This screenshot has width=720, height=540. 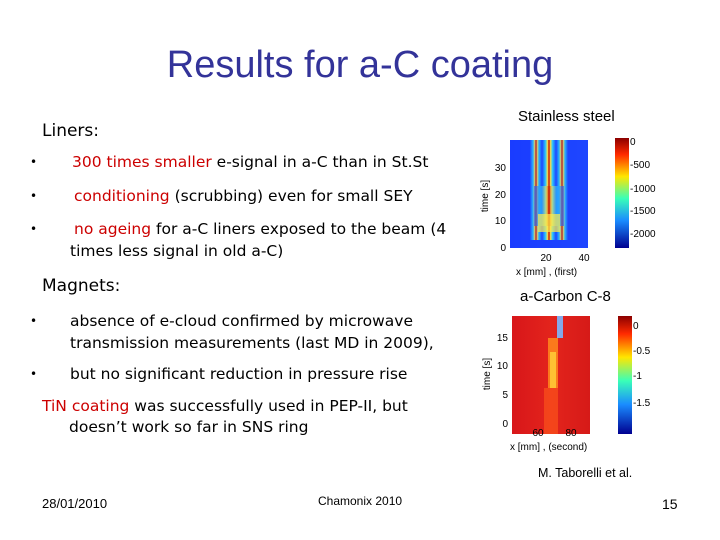 I want to click on x-tick: 60, so click(x=538, y=433).